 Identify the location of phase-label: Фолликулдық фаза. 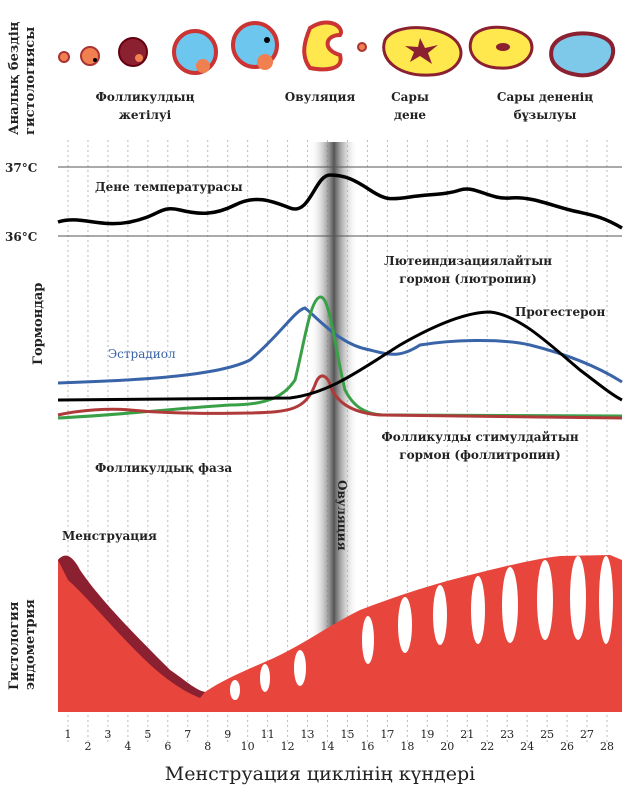
(163, 468).